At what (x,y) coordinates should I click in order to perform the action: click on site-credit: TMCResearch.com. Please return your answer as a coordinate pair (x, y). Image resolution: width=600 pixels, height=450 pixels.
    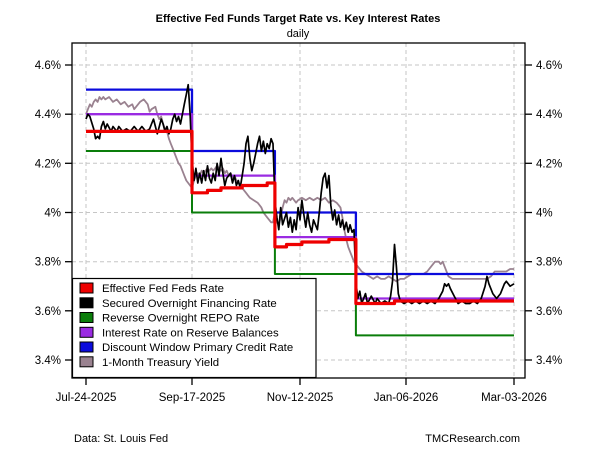
    Looking at the image, I should click on (472, 439).